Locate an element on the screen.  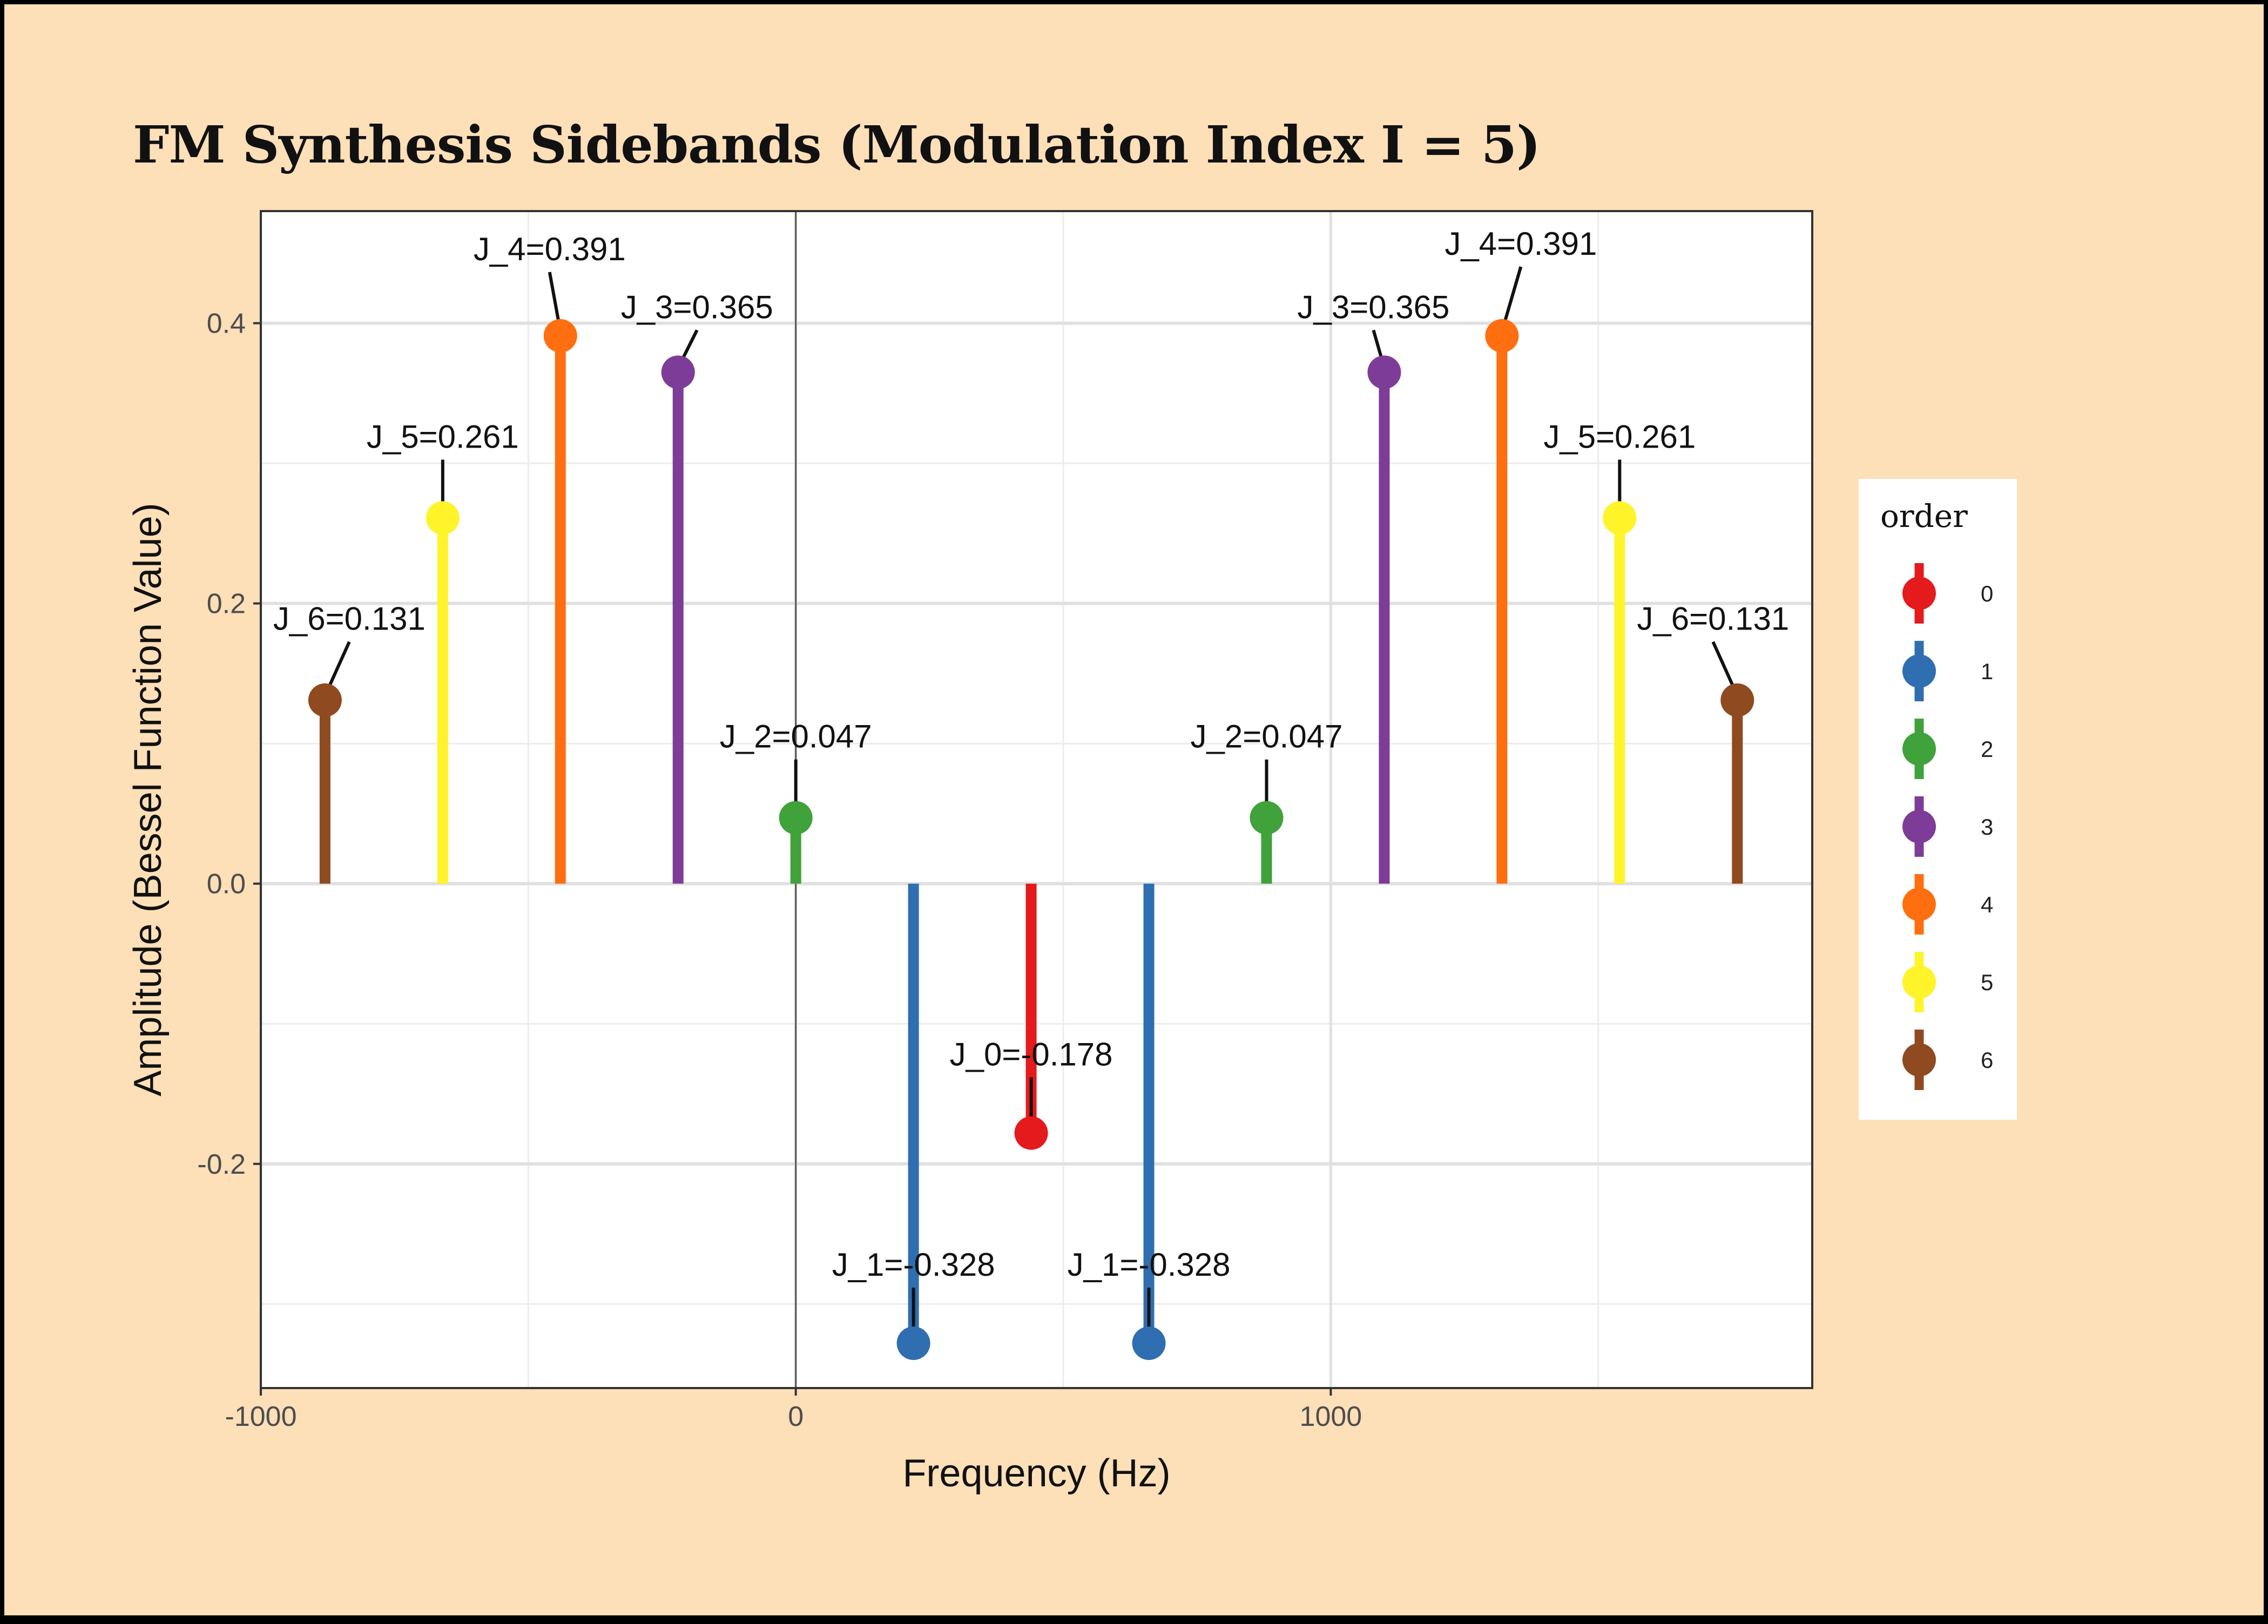
x-tick-label: 1000 is located at coordinates (1331, 1416).